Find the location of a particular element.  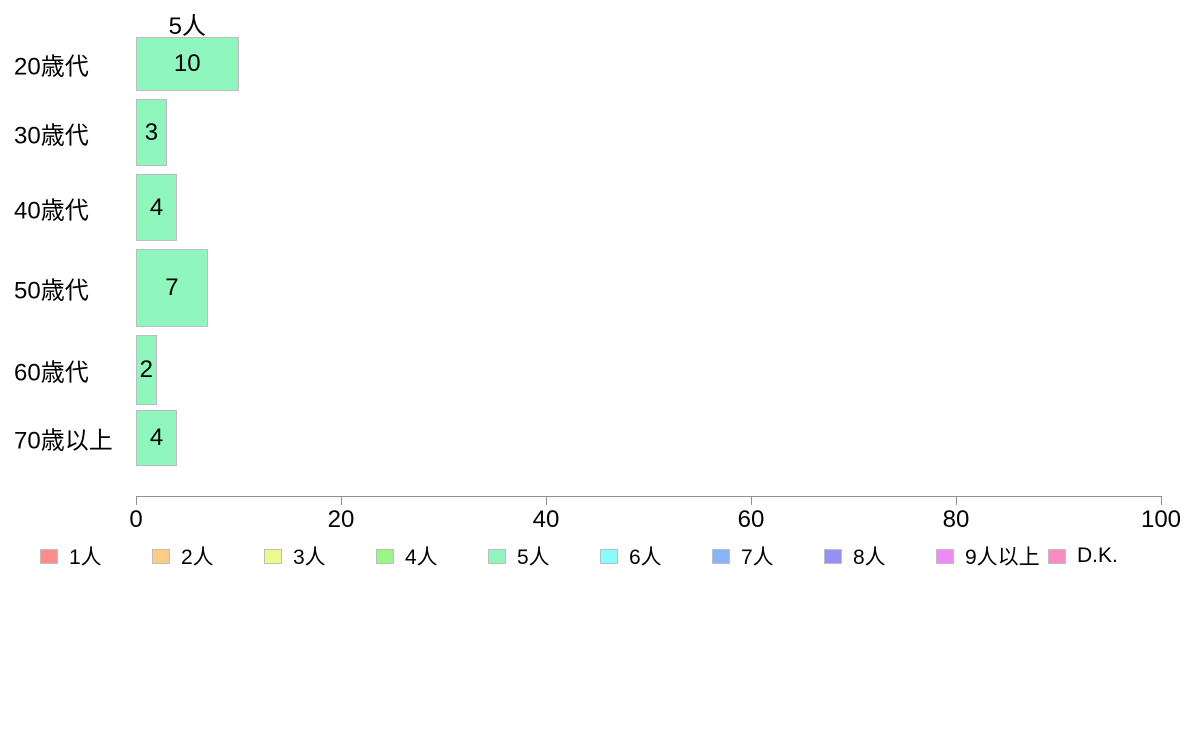

legend-item: 8人 is located at coordinates (855, 557).